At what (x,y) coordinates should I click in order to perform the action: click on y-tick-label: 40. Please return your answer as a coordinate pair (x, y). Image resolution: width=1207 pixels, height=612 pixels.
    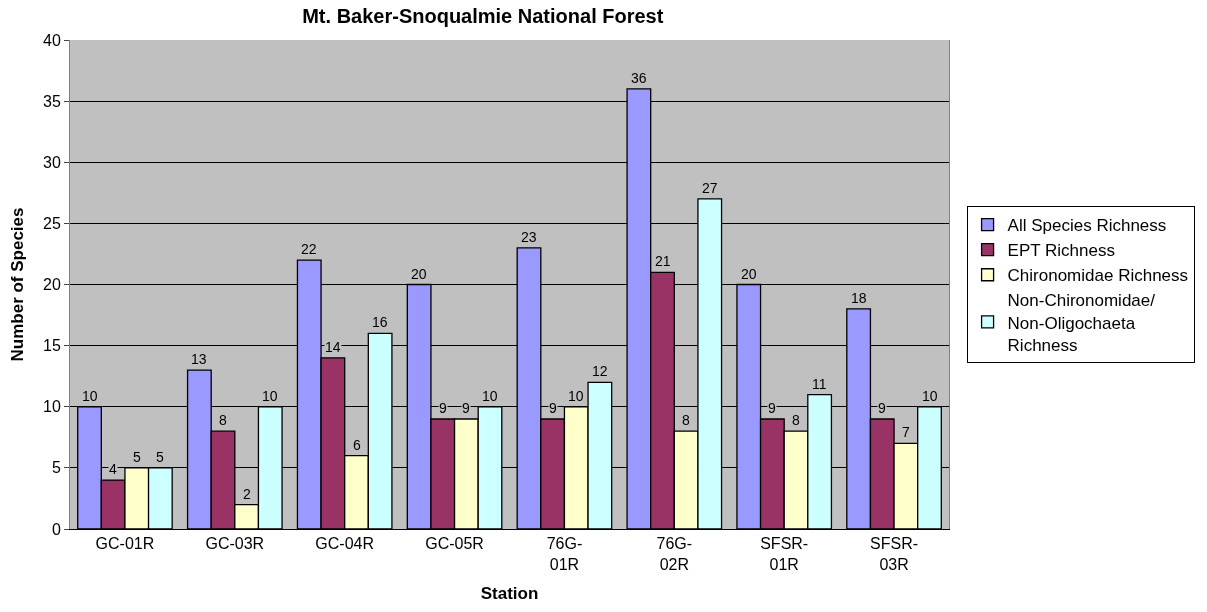
    Looking at the image, I should click on (52, 40).